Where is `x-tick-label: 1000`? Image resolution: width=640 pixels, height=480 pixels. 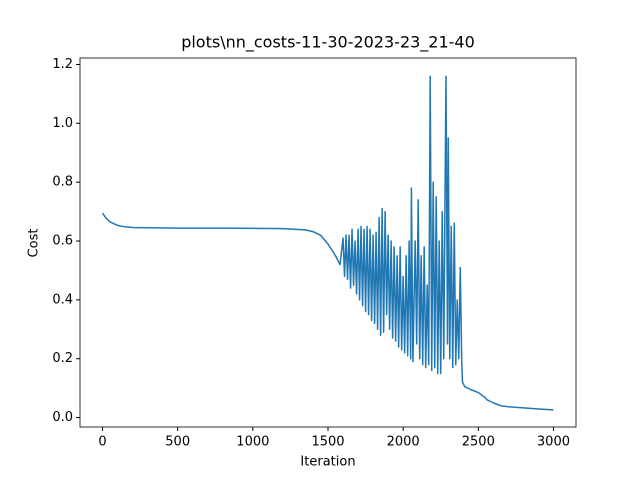
x-tick-label: 1000 is located at coordinates (252, 442).